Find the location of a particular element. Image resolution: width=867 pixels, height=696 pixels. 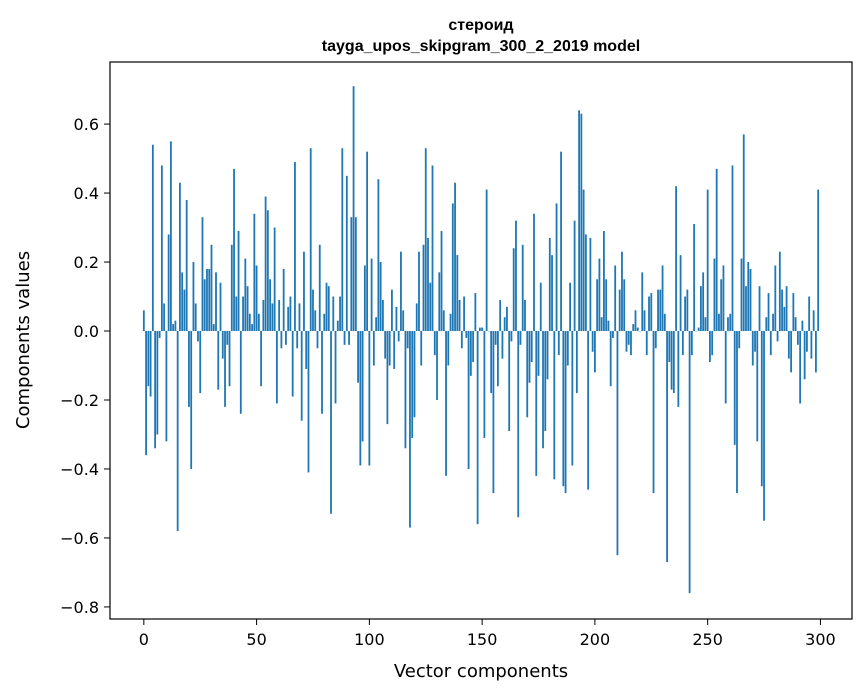

chart-title: стероид is located at coordinates (480, 25).